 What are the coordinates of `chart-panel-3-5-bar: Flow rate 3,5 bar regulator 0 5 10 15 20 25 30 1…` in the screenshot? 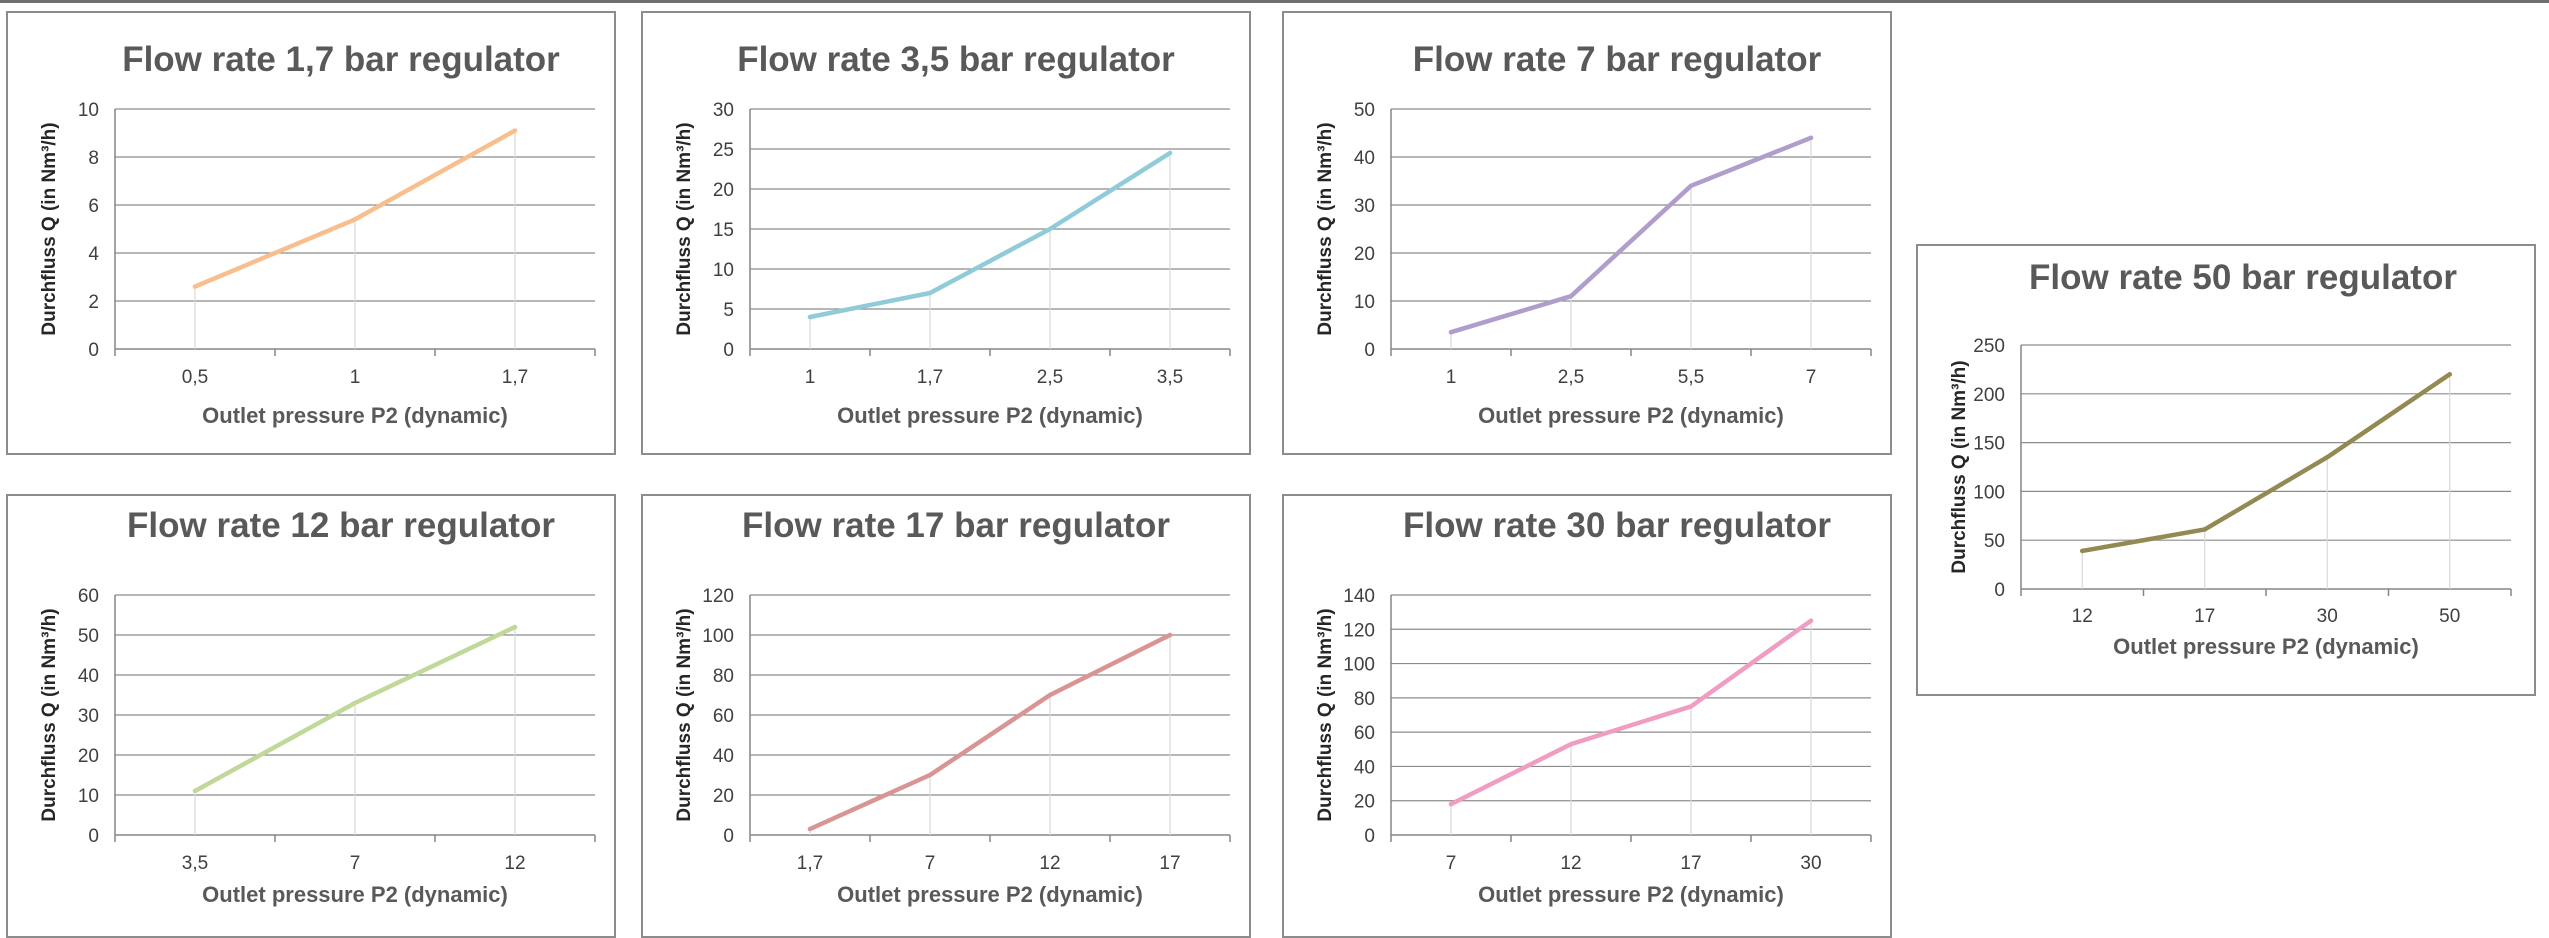 It's located at (946, 233).